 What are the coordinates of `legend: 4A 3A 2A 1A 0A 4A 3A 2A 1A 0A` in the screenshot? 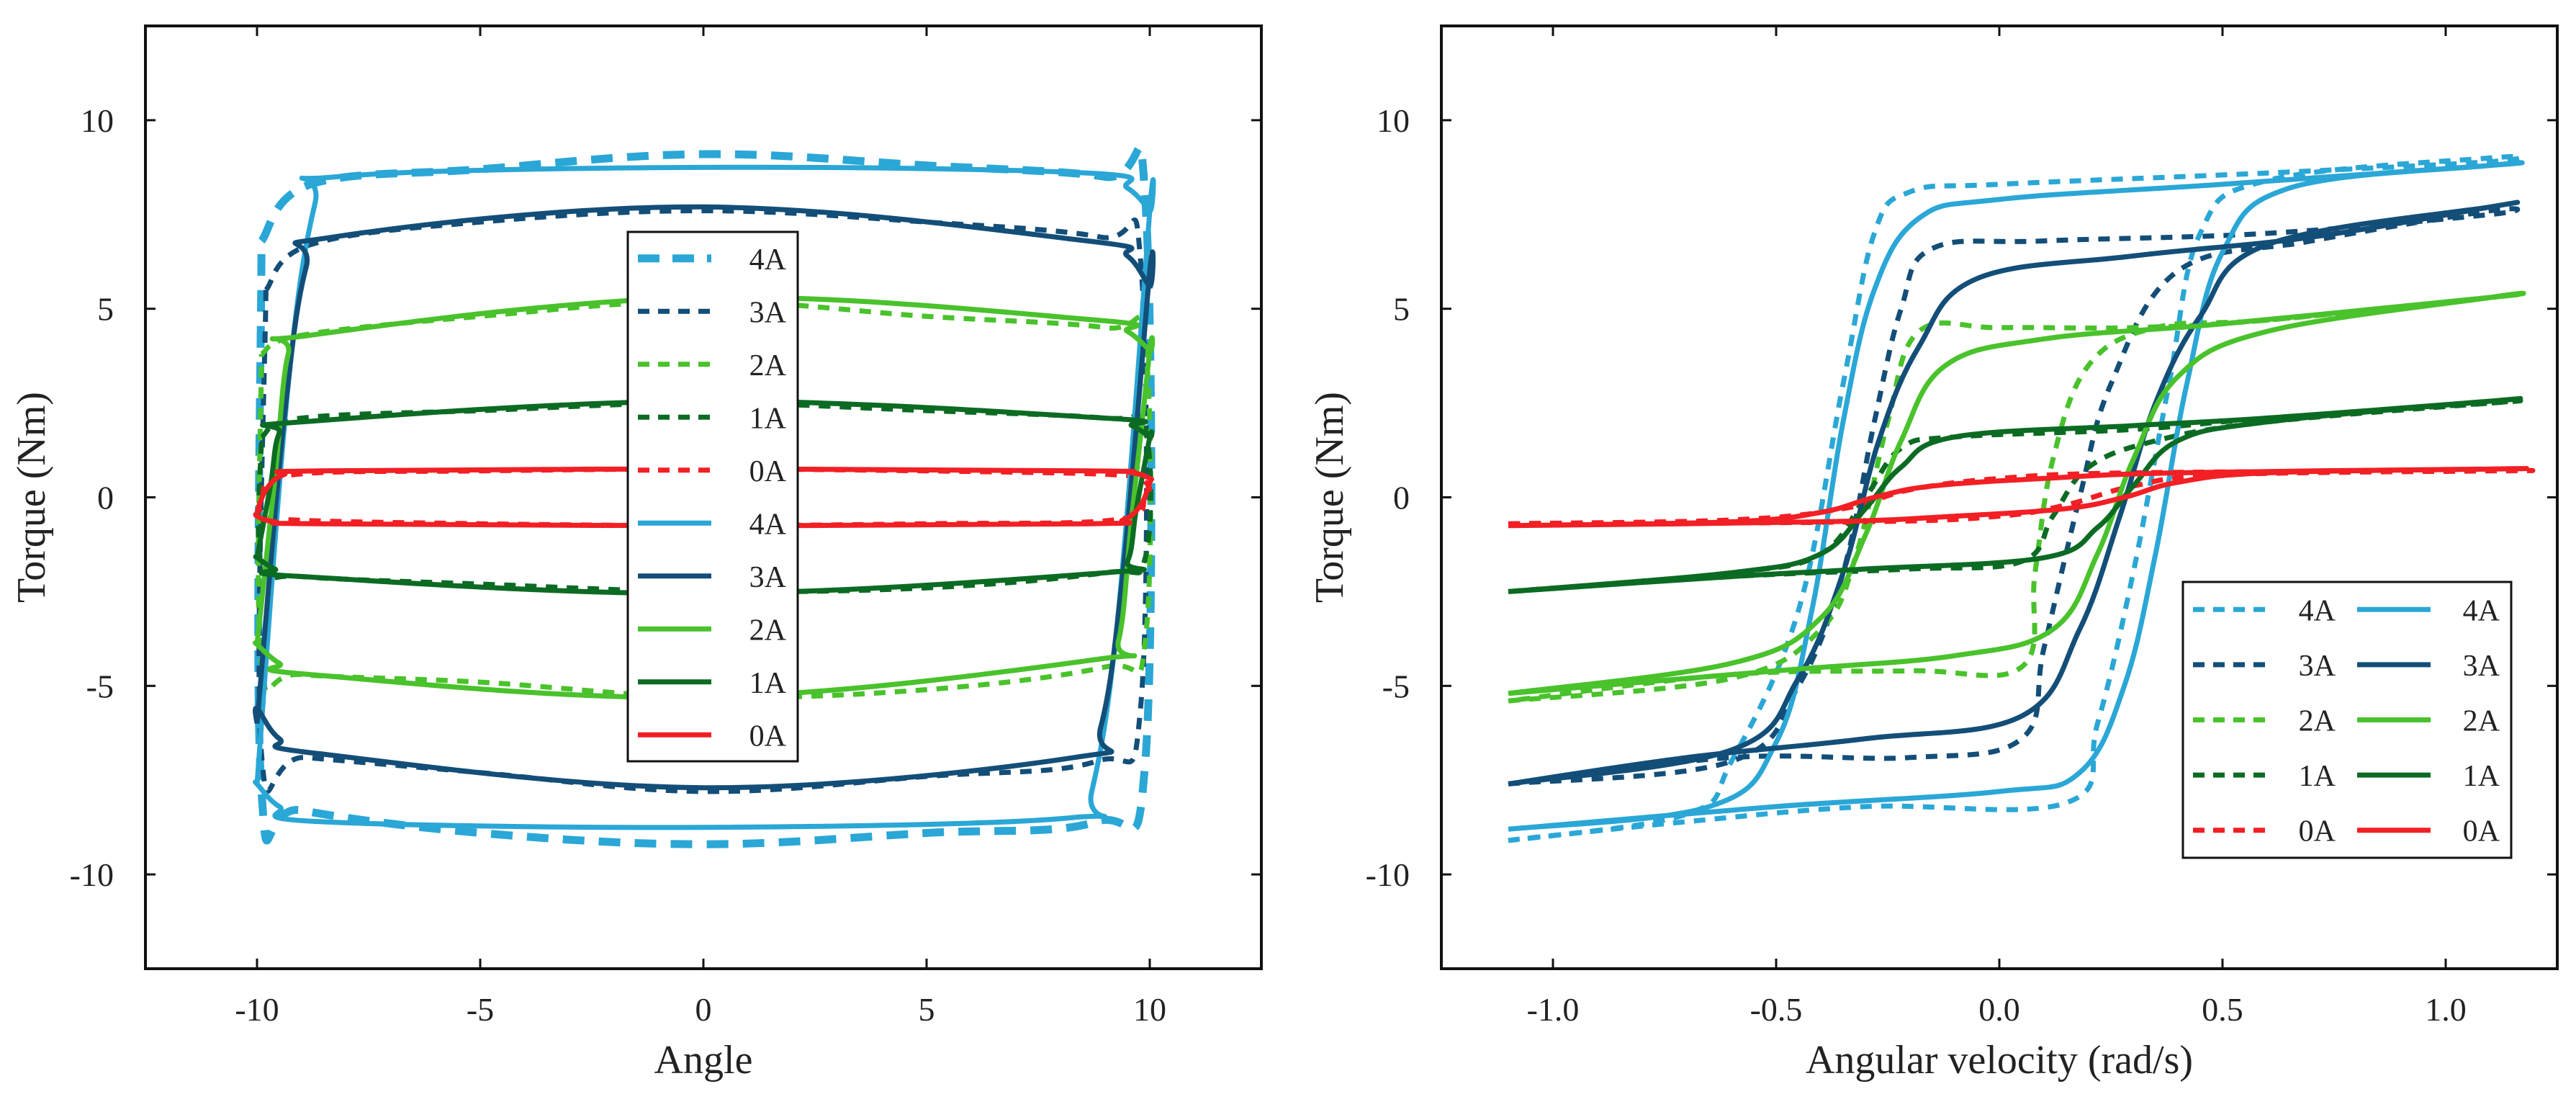 It's located at (712, 496).